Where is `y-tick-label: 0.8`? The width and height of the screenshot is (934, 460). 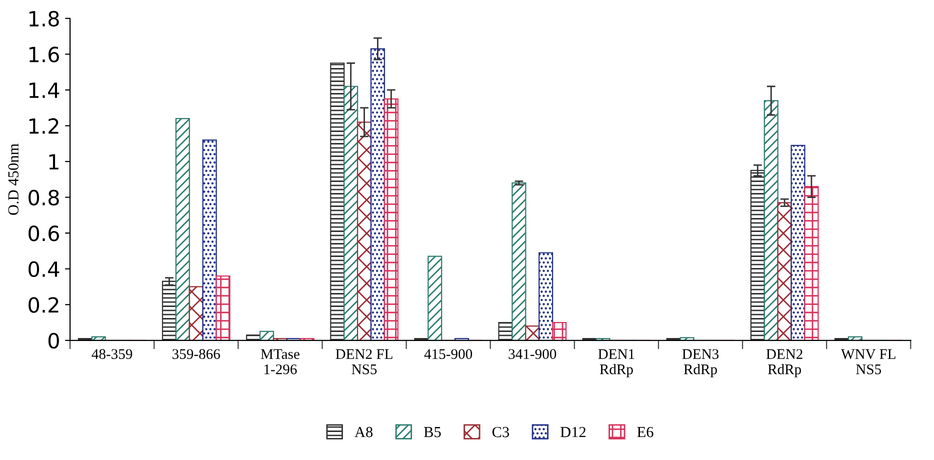 y-tick-label: 0.8 is located at coordinates (43, 198).